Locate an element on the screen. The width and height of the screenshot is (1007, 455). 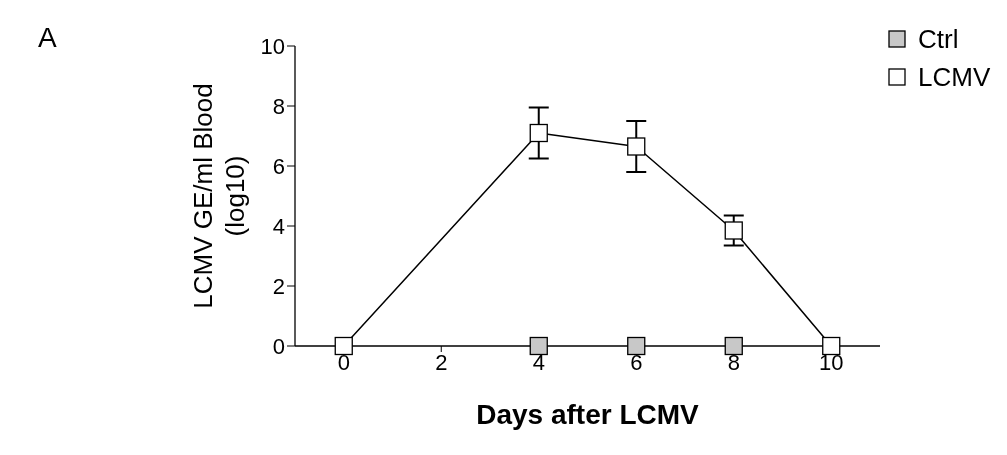
x-tick-label: 8 is located at coordinates (733, 362).